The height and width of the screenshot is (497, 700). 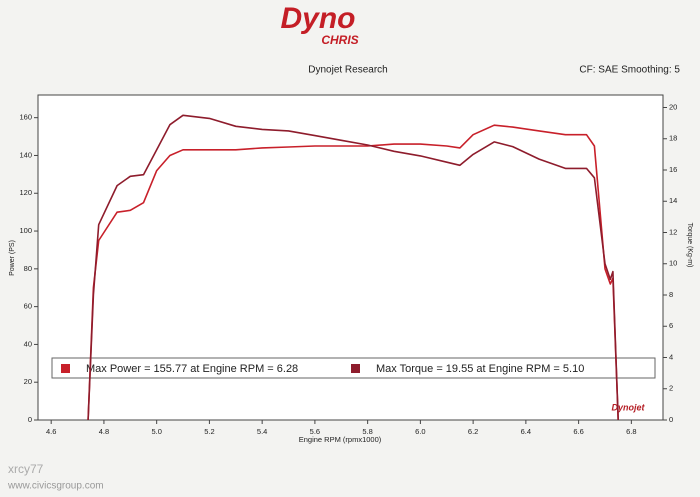 What do you see at coordinates (671, 388) in the screenshot?
I see `y2-tick-label: 2` at bounding box center [671, 388].